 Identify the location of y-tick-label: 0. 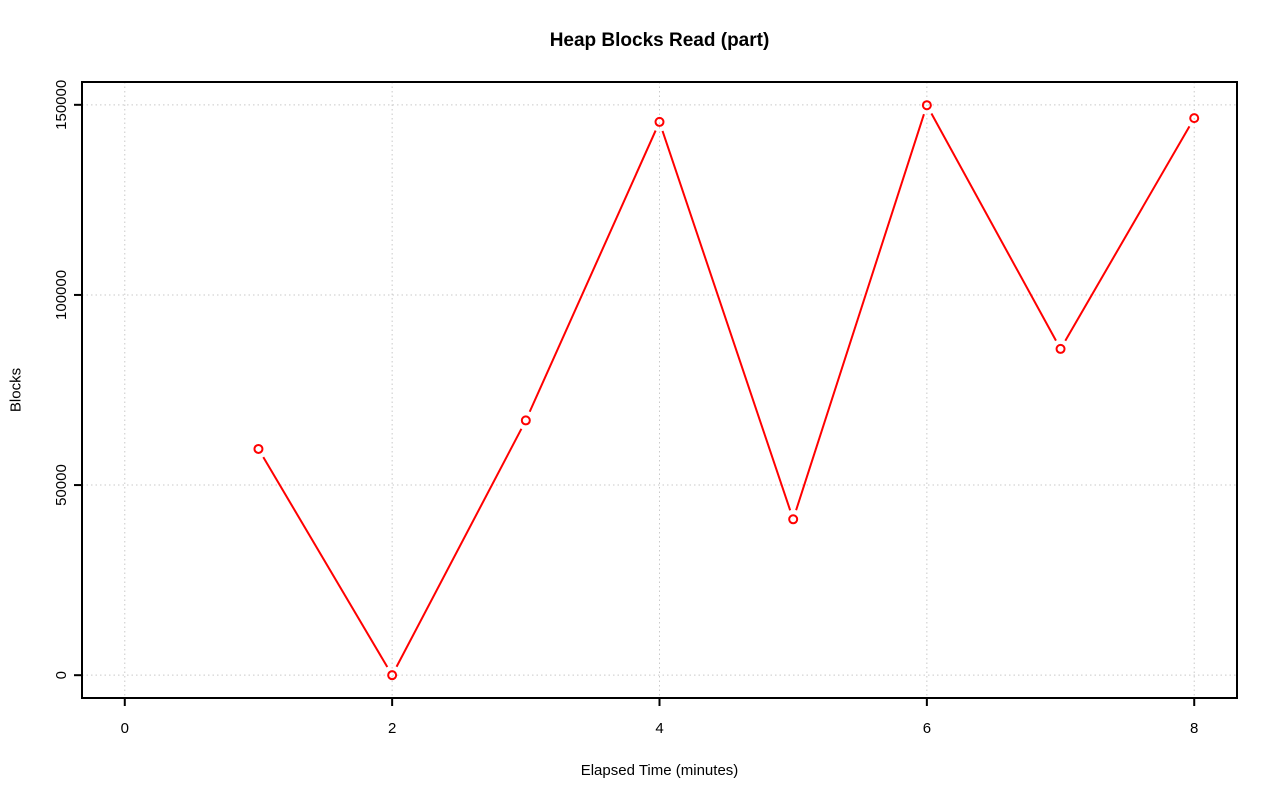
(61, 675).